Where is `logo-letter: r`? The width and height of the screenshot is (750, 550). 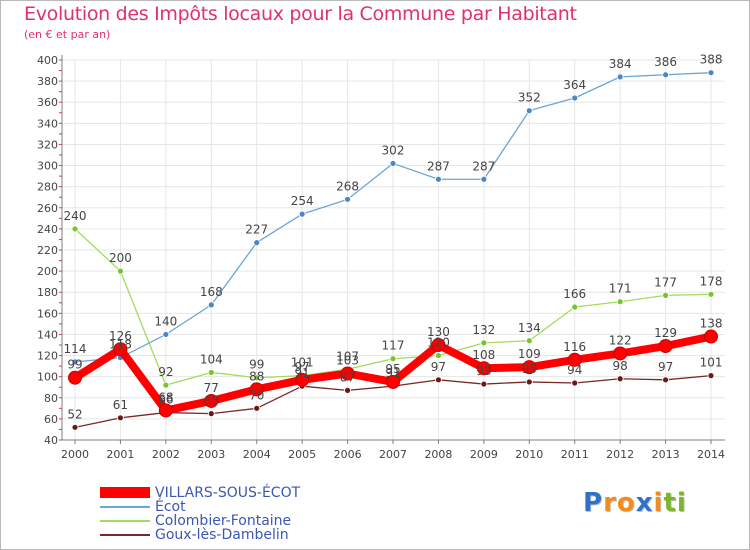
logo-letter: r is located at coordinates (610, 503).